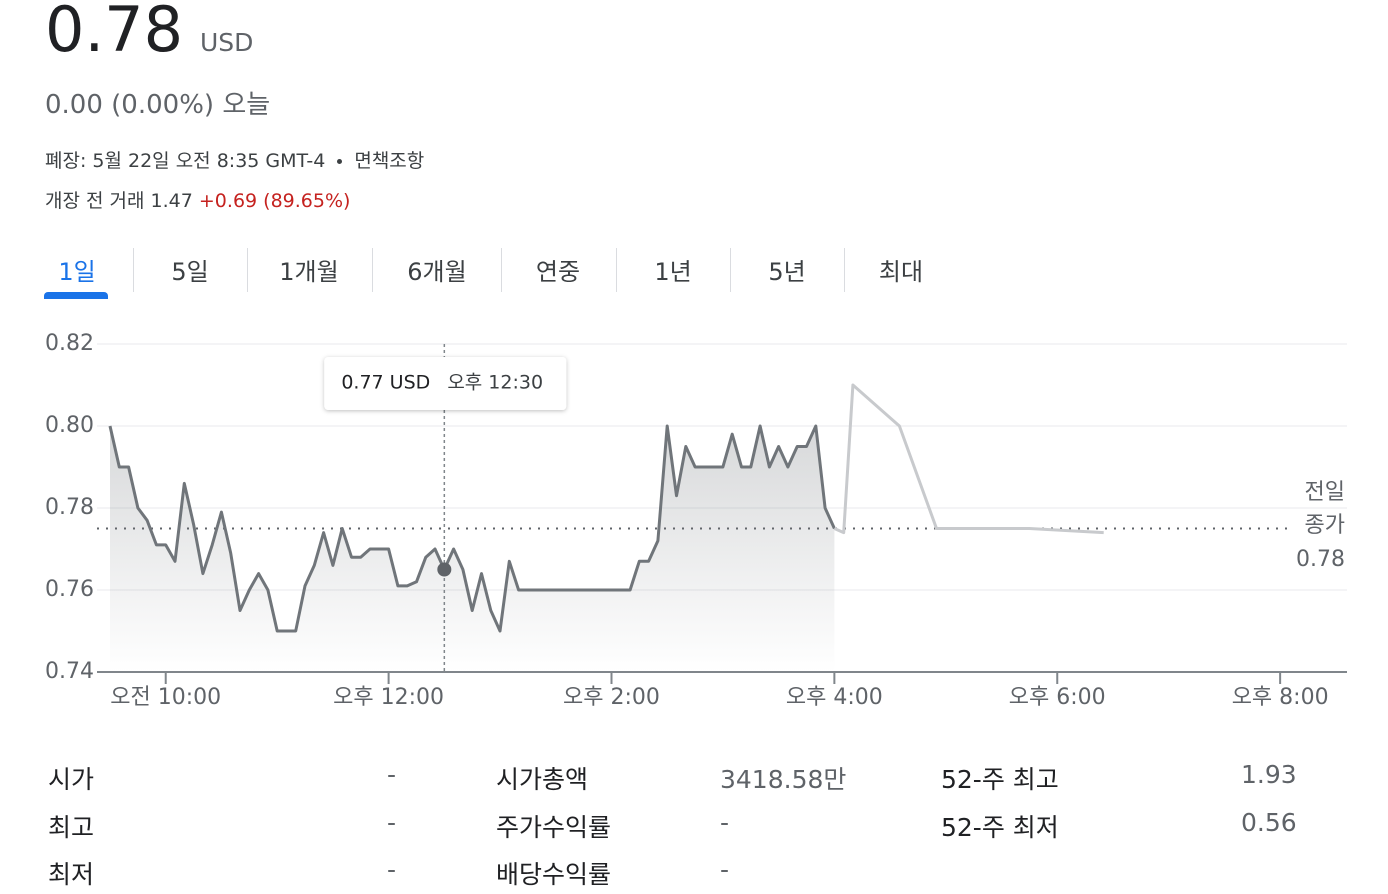 The height and width of the screenshot is (894, 1388). I want to click on change-value: 0.00 (0.00%), so click(130, 105).